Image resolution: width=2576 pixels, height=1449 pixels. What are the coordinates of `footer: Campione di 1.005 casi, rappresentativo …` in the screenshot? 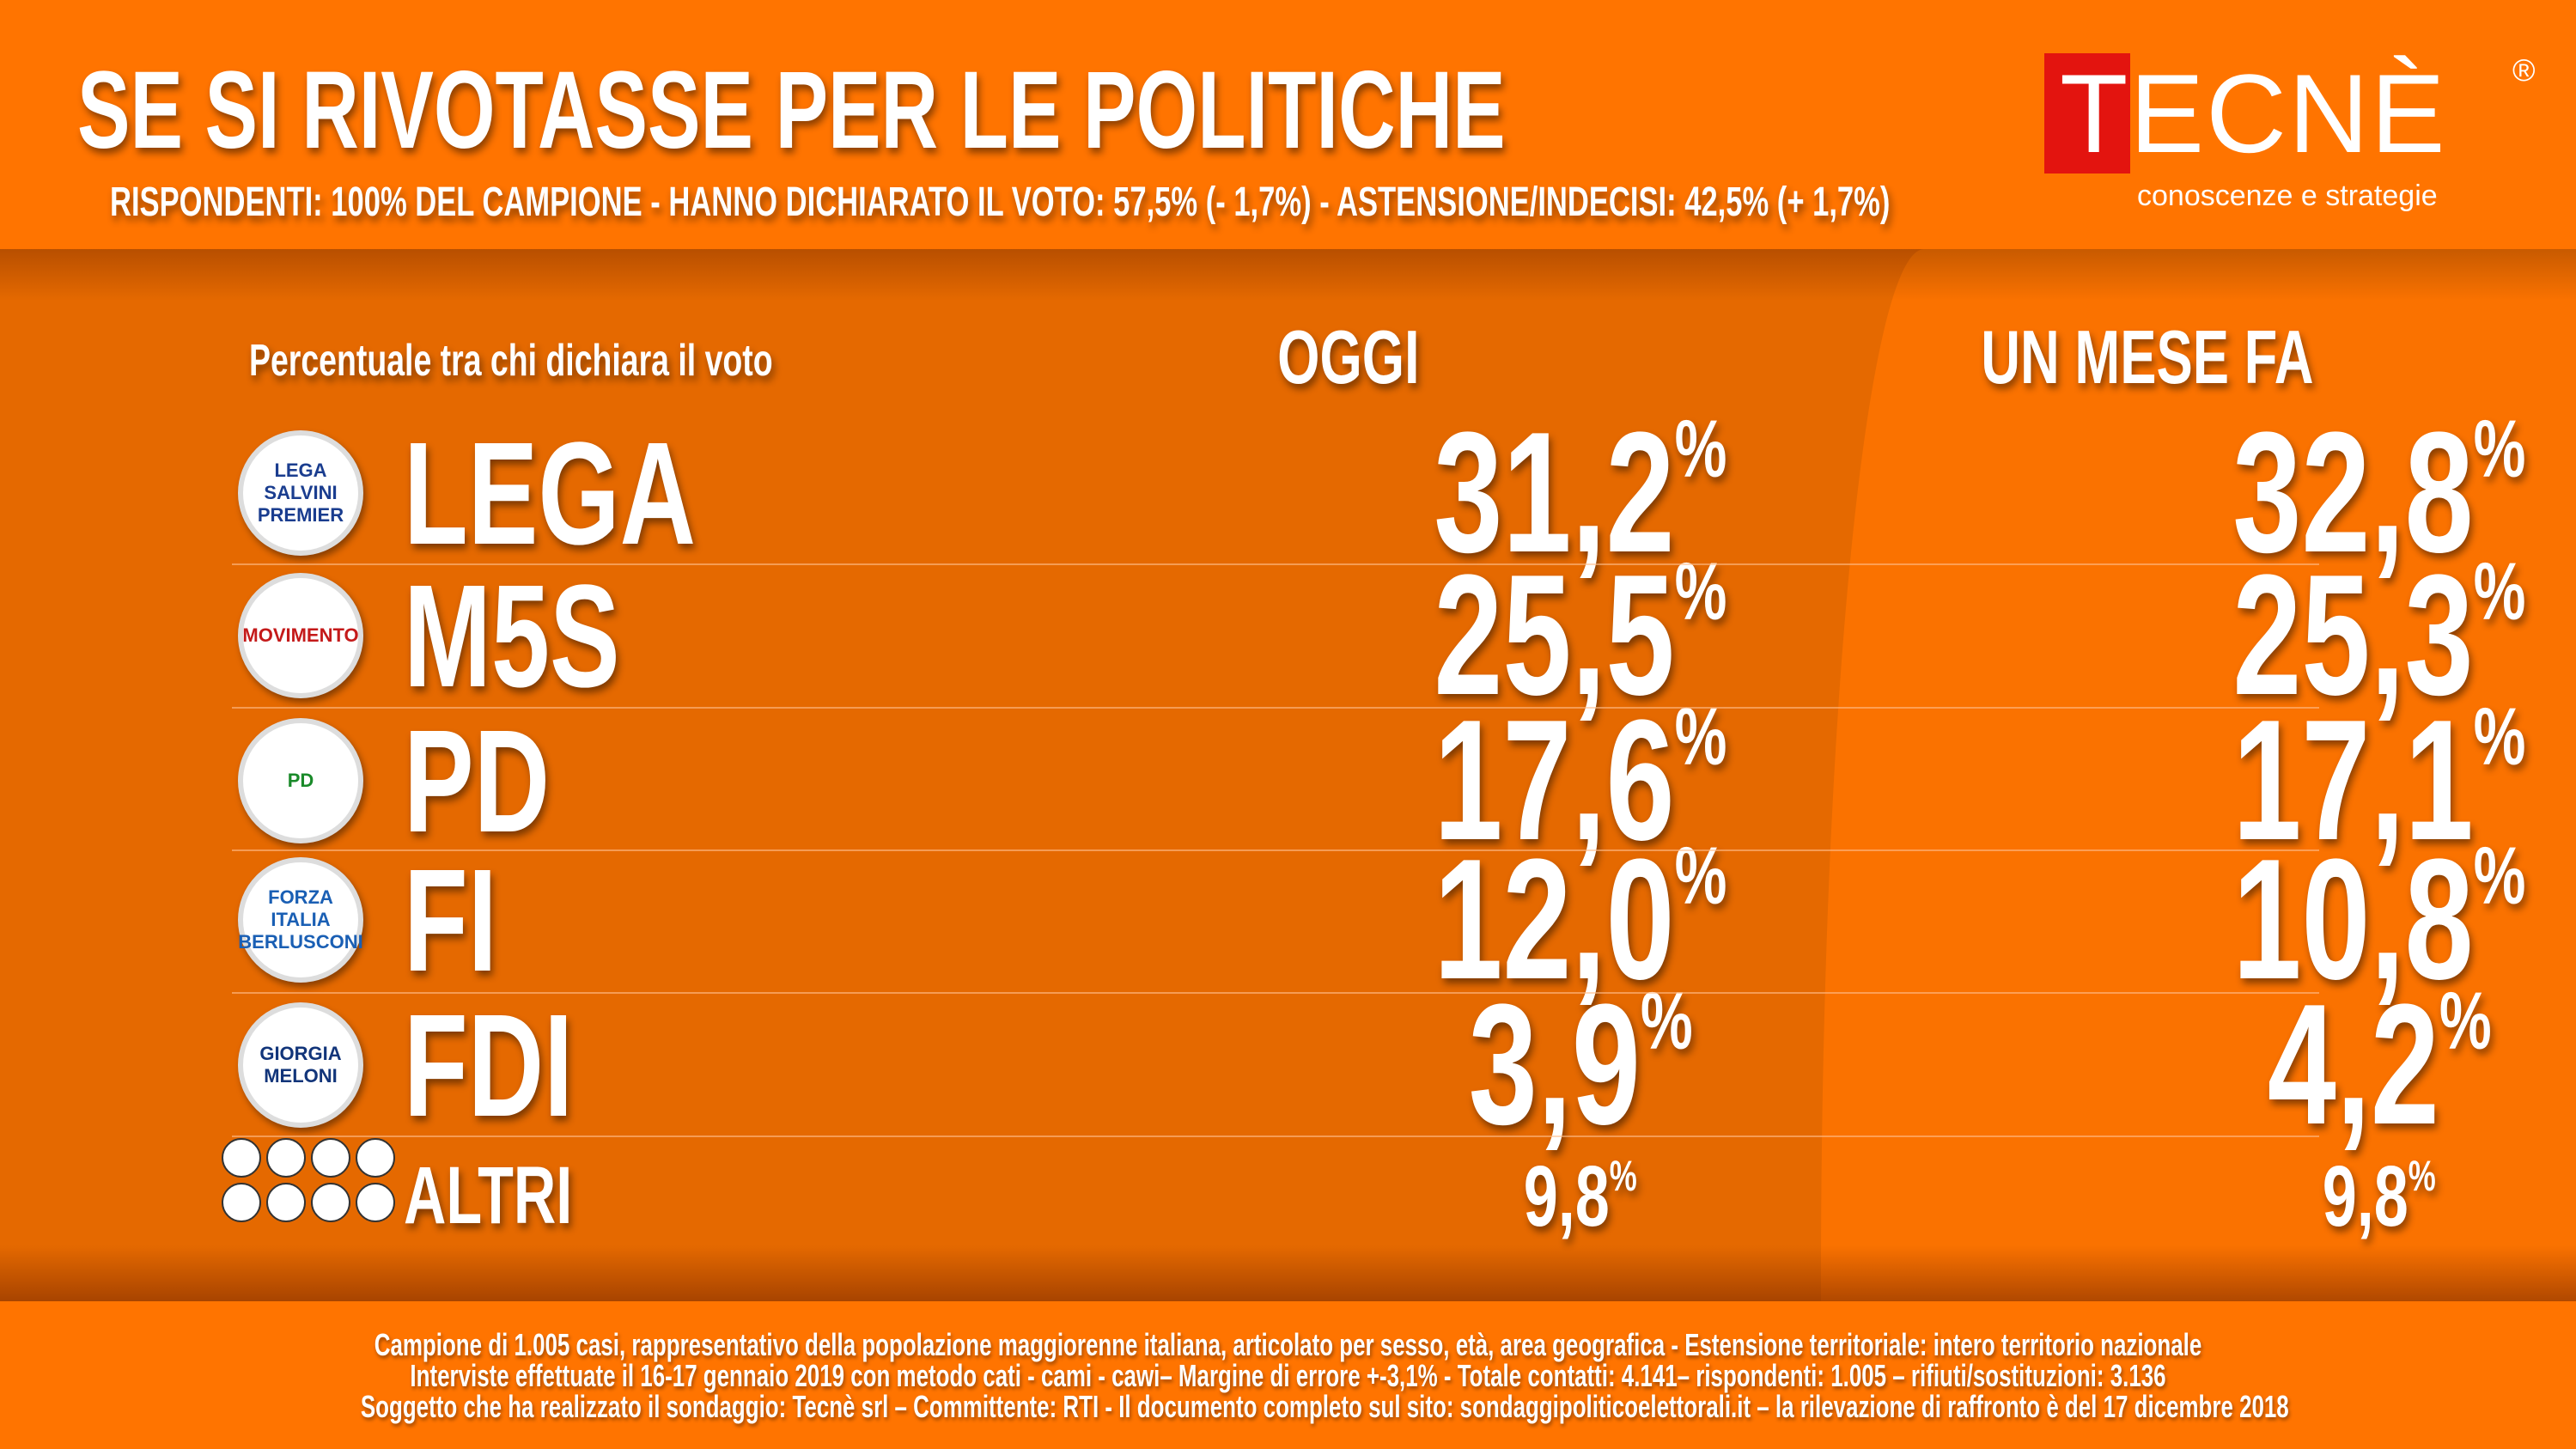 It's located at (1288, 1375).